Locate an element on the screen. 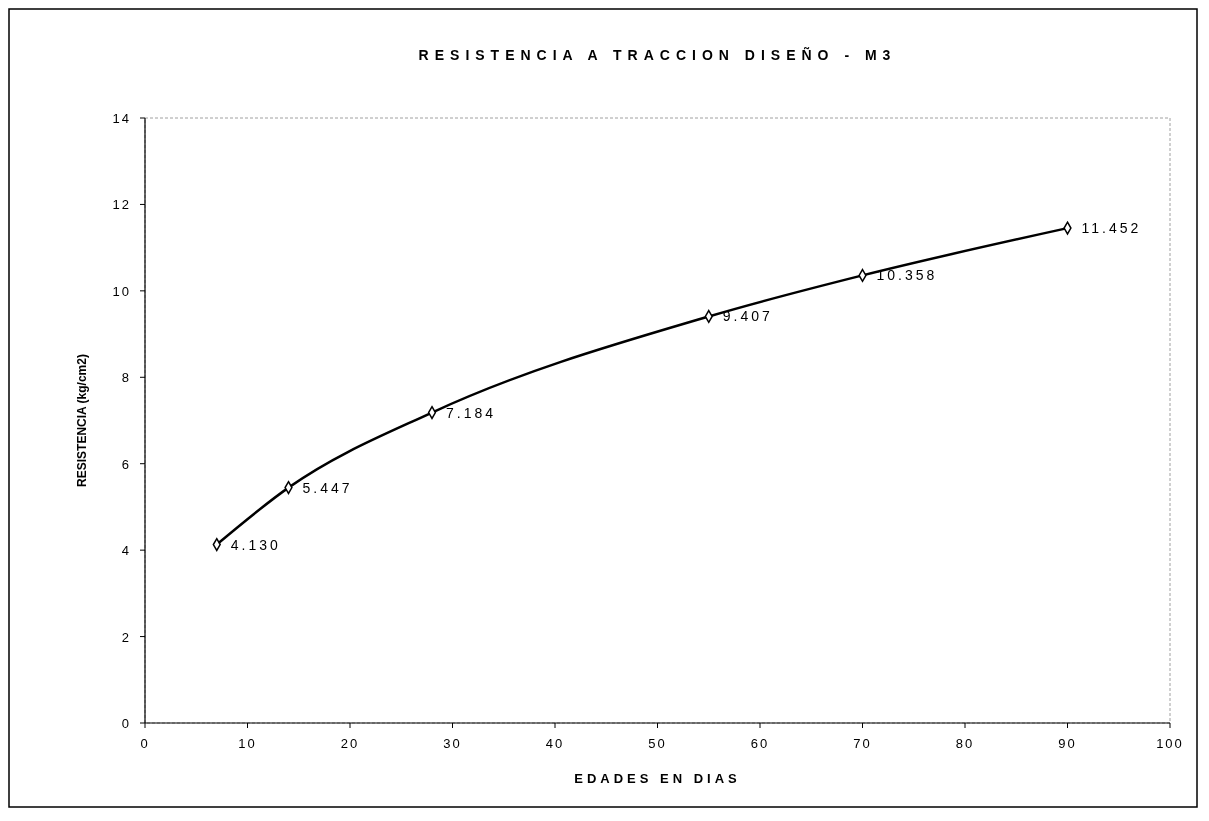 The width and height of the screenshot is (1209, 821). data-label: 11.452 is located at coordinates (1111, 228).